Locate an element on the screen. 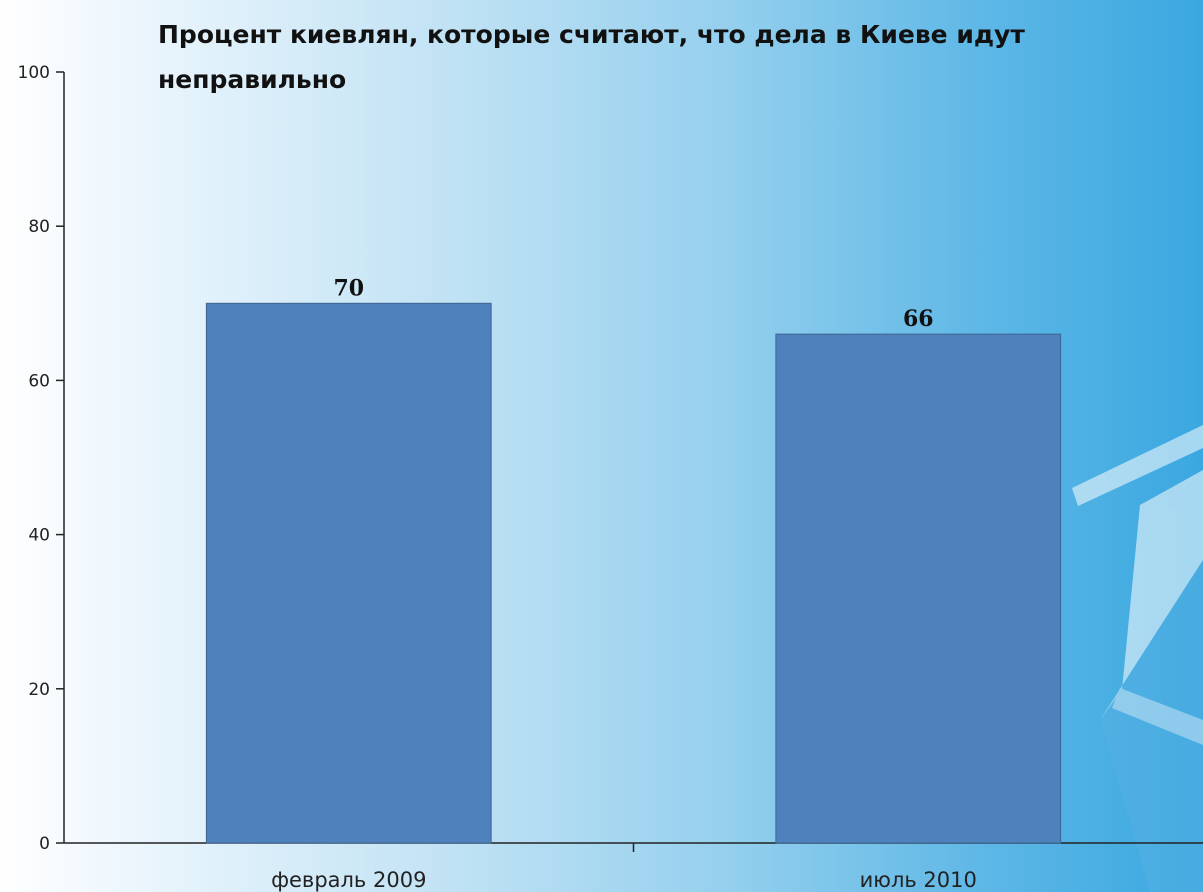 This screenshot has width=1203, height=892. x-tick-label: июль 2010 is located at coordinates (918, 880).